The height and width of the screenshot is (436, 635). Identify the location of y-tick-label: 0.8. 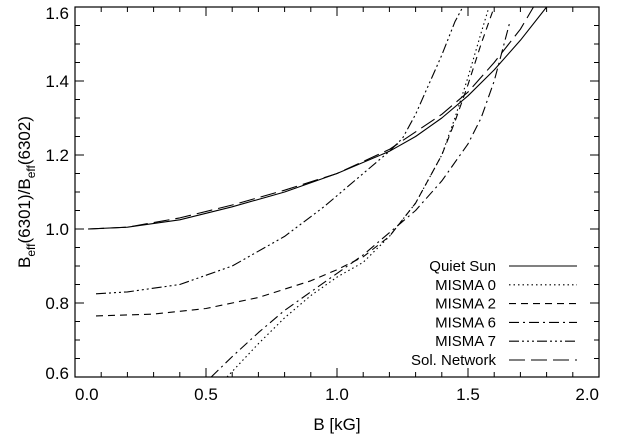
(57, 303).